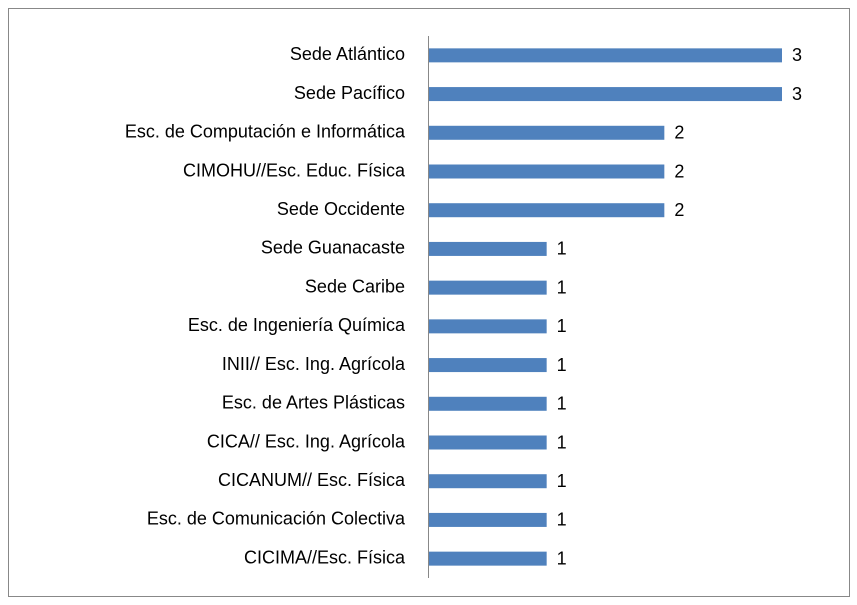 Image resolution: width=857 pixels, height=605 pixels. Describe the element at coordinates (355, 286) in the screenshot. I see `y-tick-label: Sede Caribe` at that location.